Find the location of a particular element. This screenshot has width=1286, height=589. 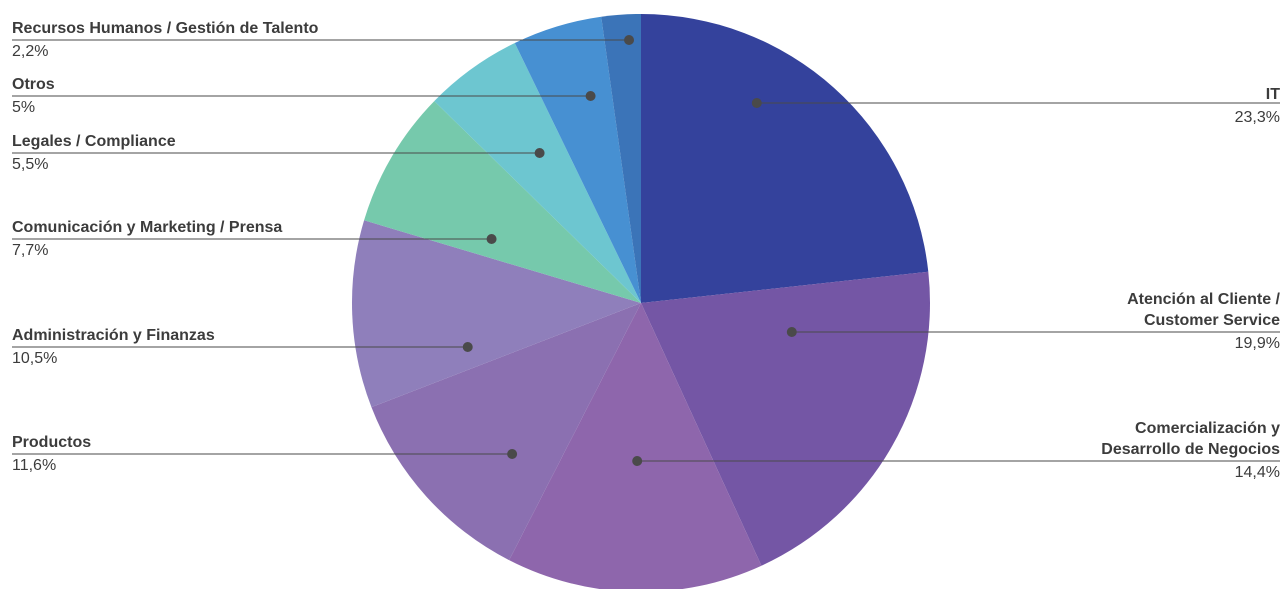

slice-label-value: 10,5% is located at coordinates (35, 358).